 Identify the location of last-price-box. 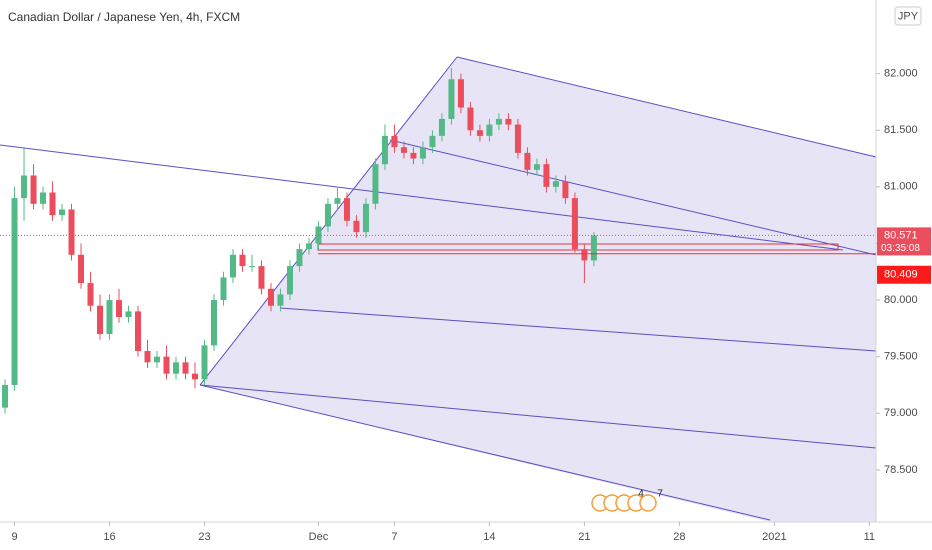
(904, 241).